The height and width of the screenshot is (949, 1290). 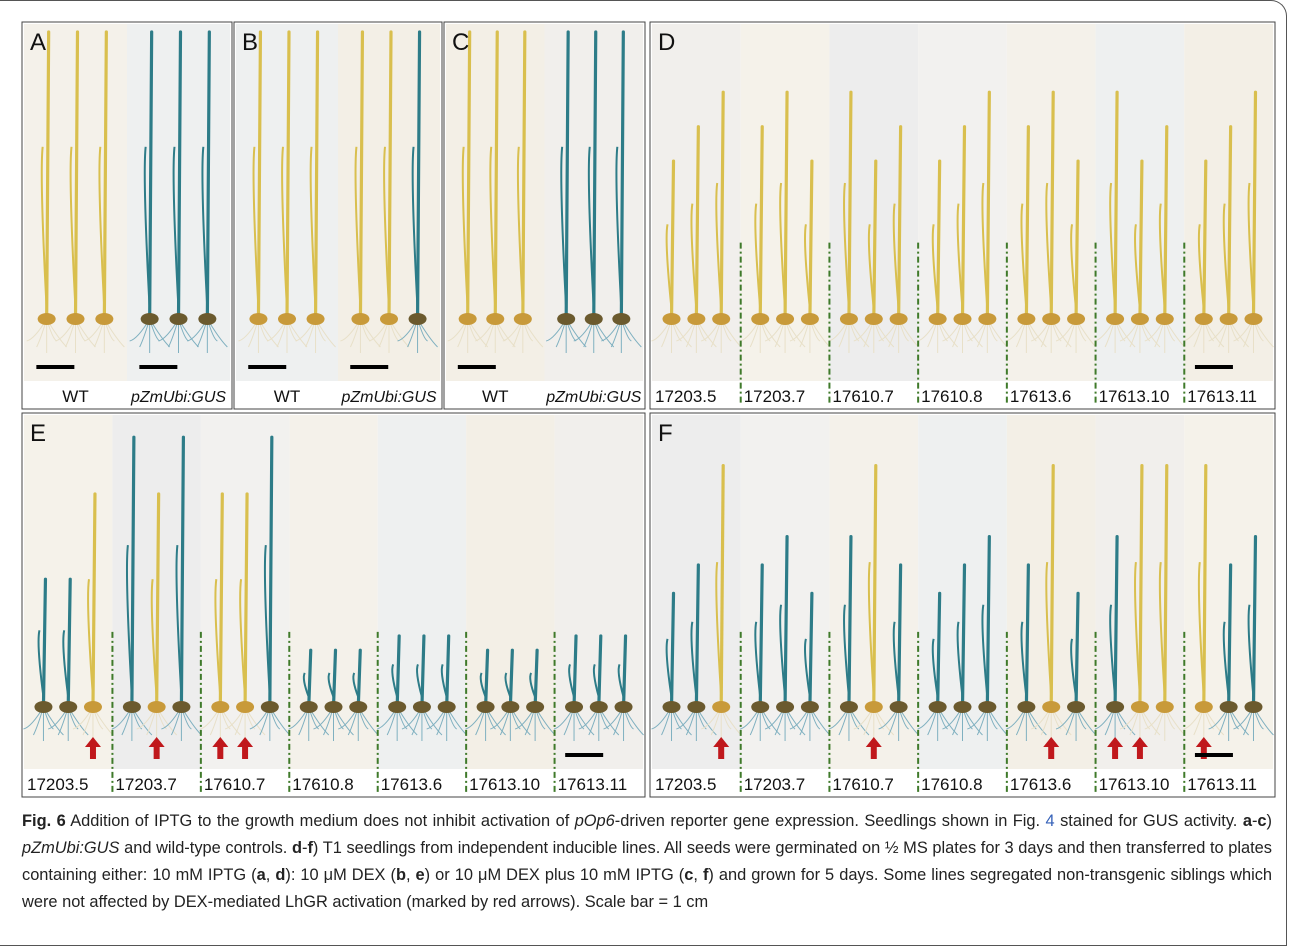 What do you see at coordinates (460, 42) in the screenshot?
I see `panel-letter: C` at bounding box center [460, 42].